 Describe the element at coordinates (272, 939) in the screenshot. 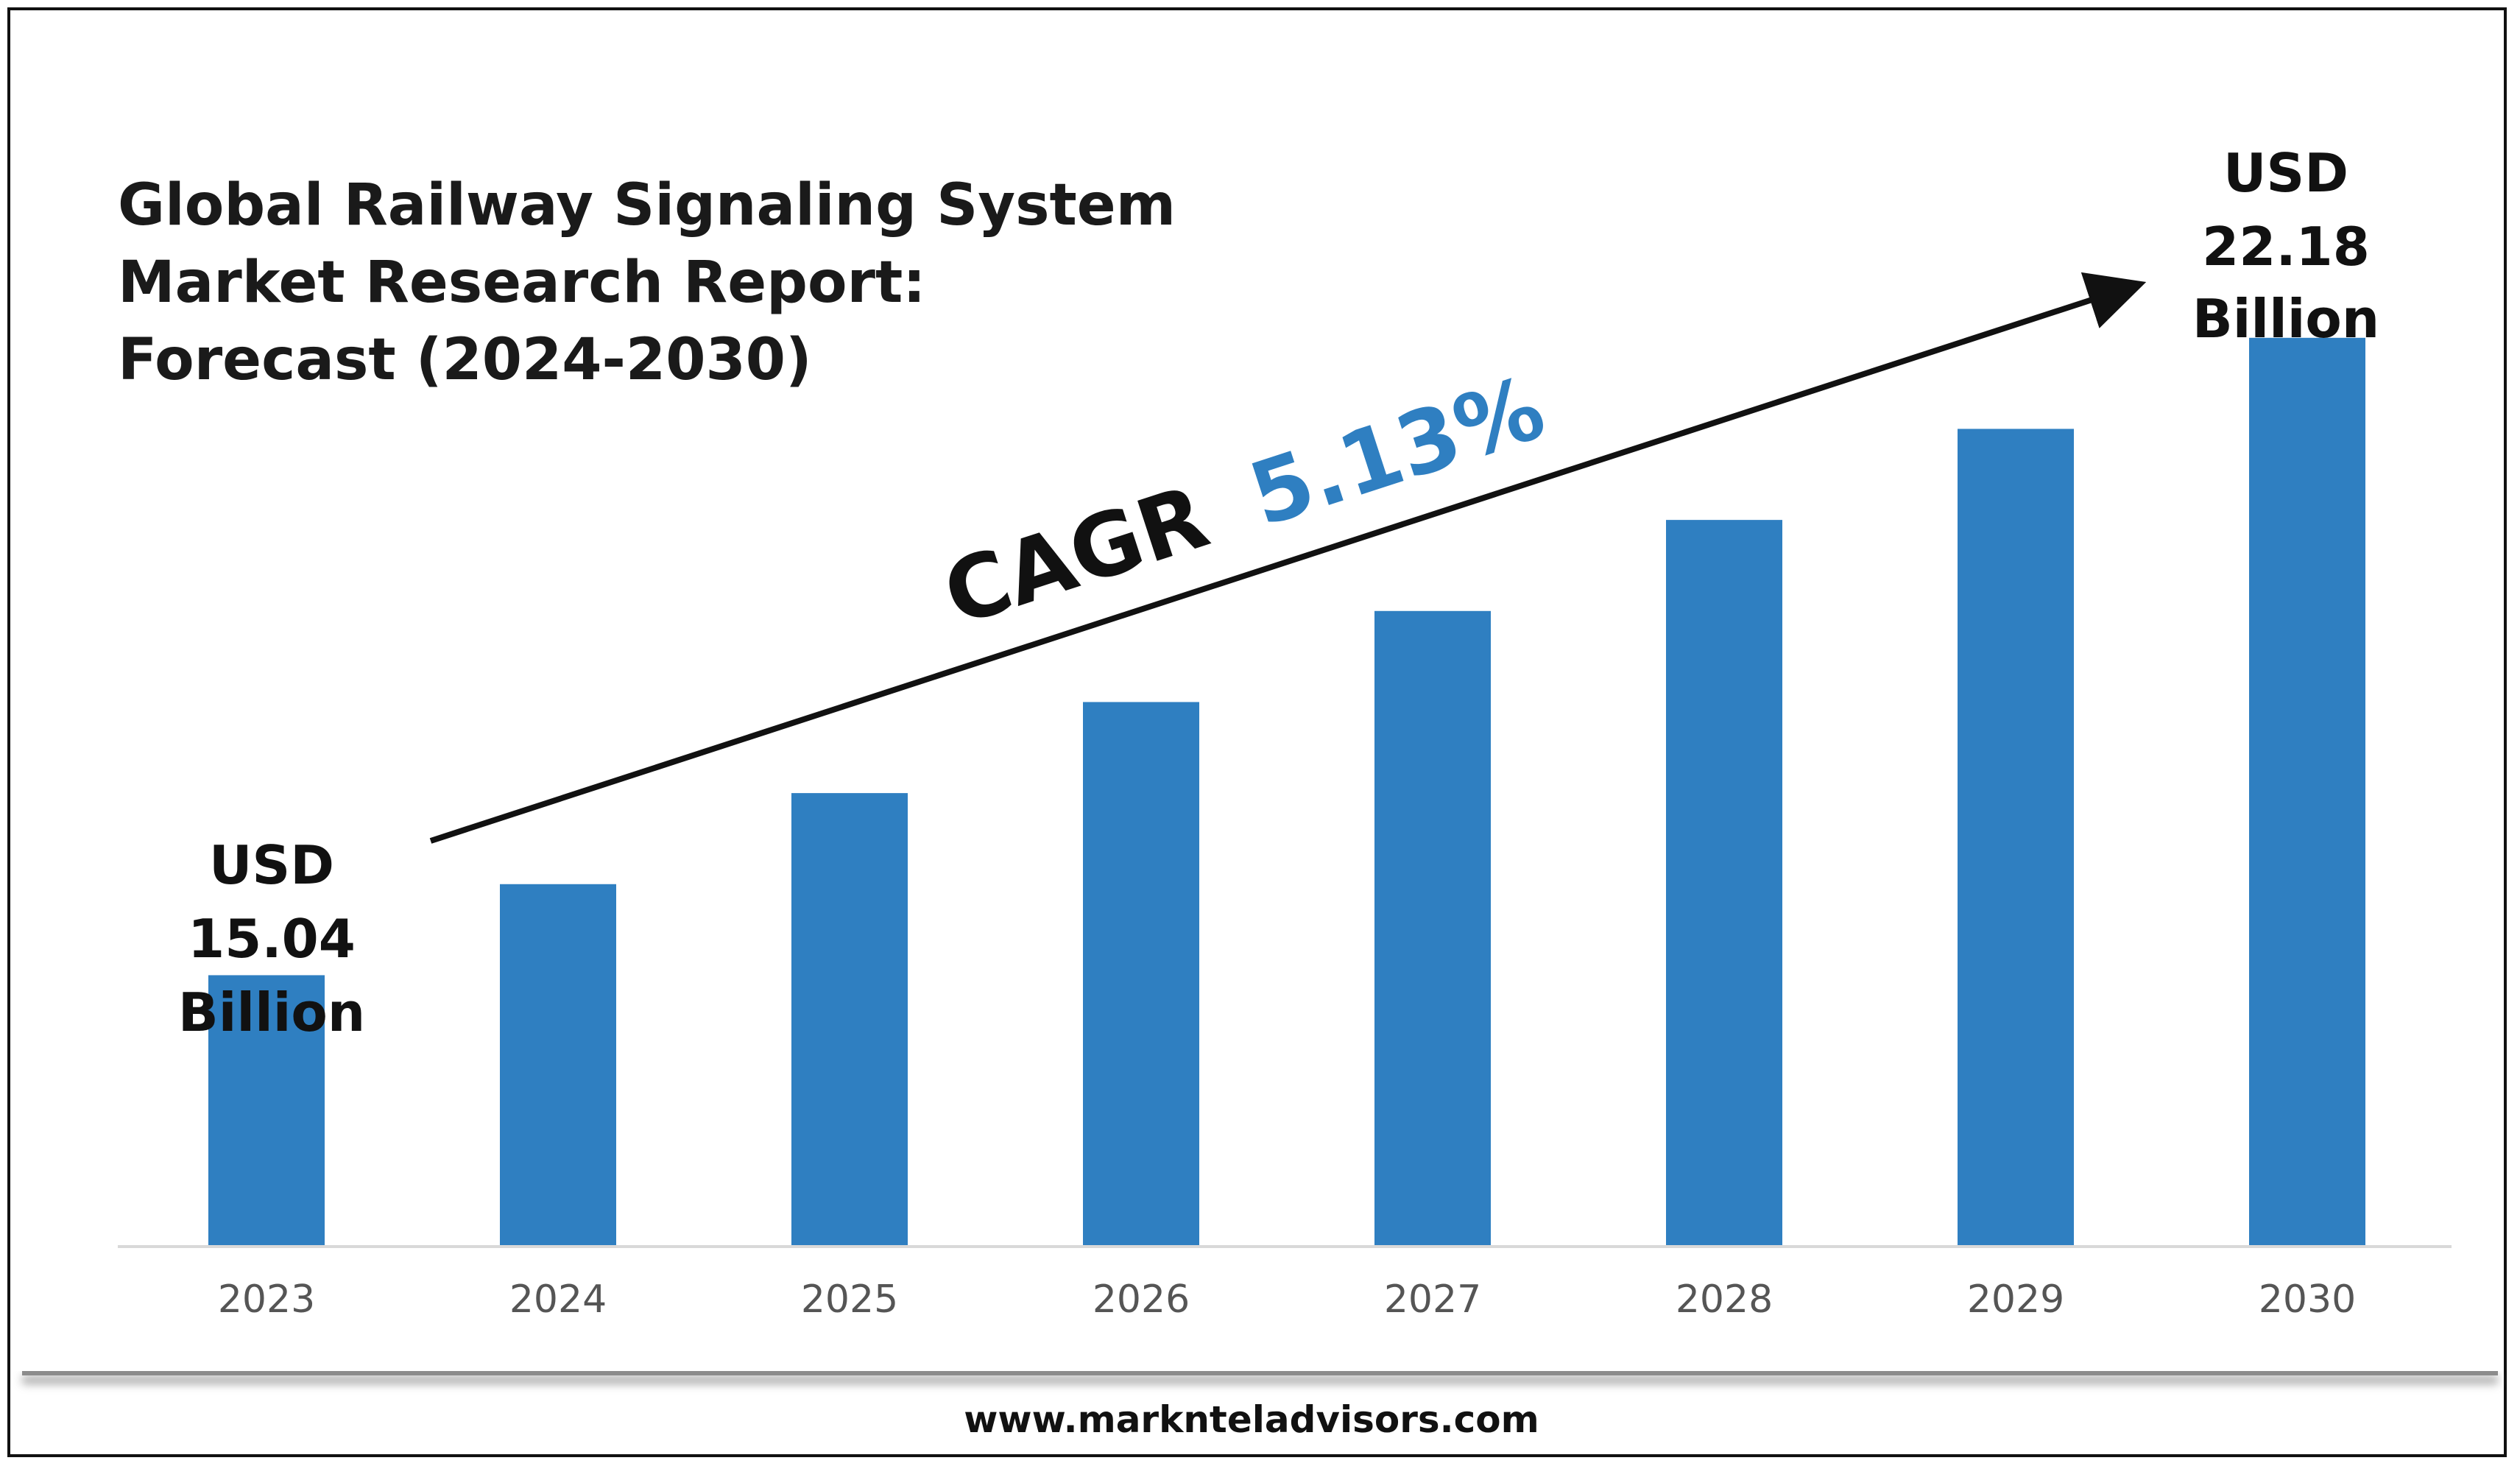

I see `start-value-label-line-2: 15.04` at that location.